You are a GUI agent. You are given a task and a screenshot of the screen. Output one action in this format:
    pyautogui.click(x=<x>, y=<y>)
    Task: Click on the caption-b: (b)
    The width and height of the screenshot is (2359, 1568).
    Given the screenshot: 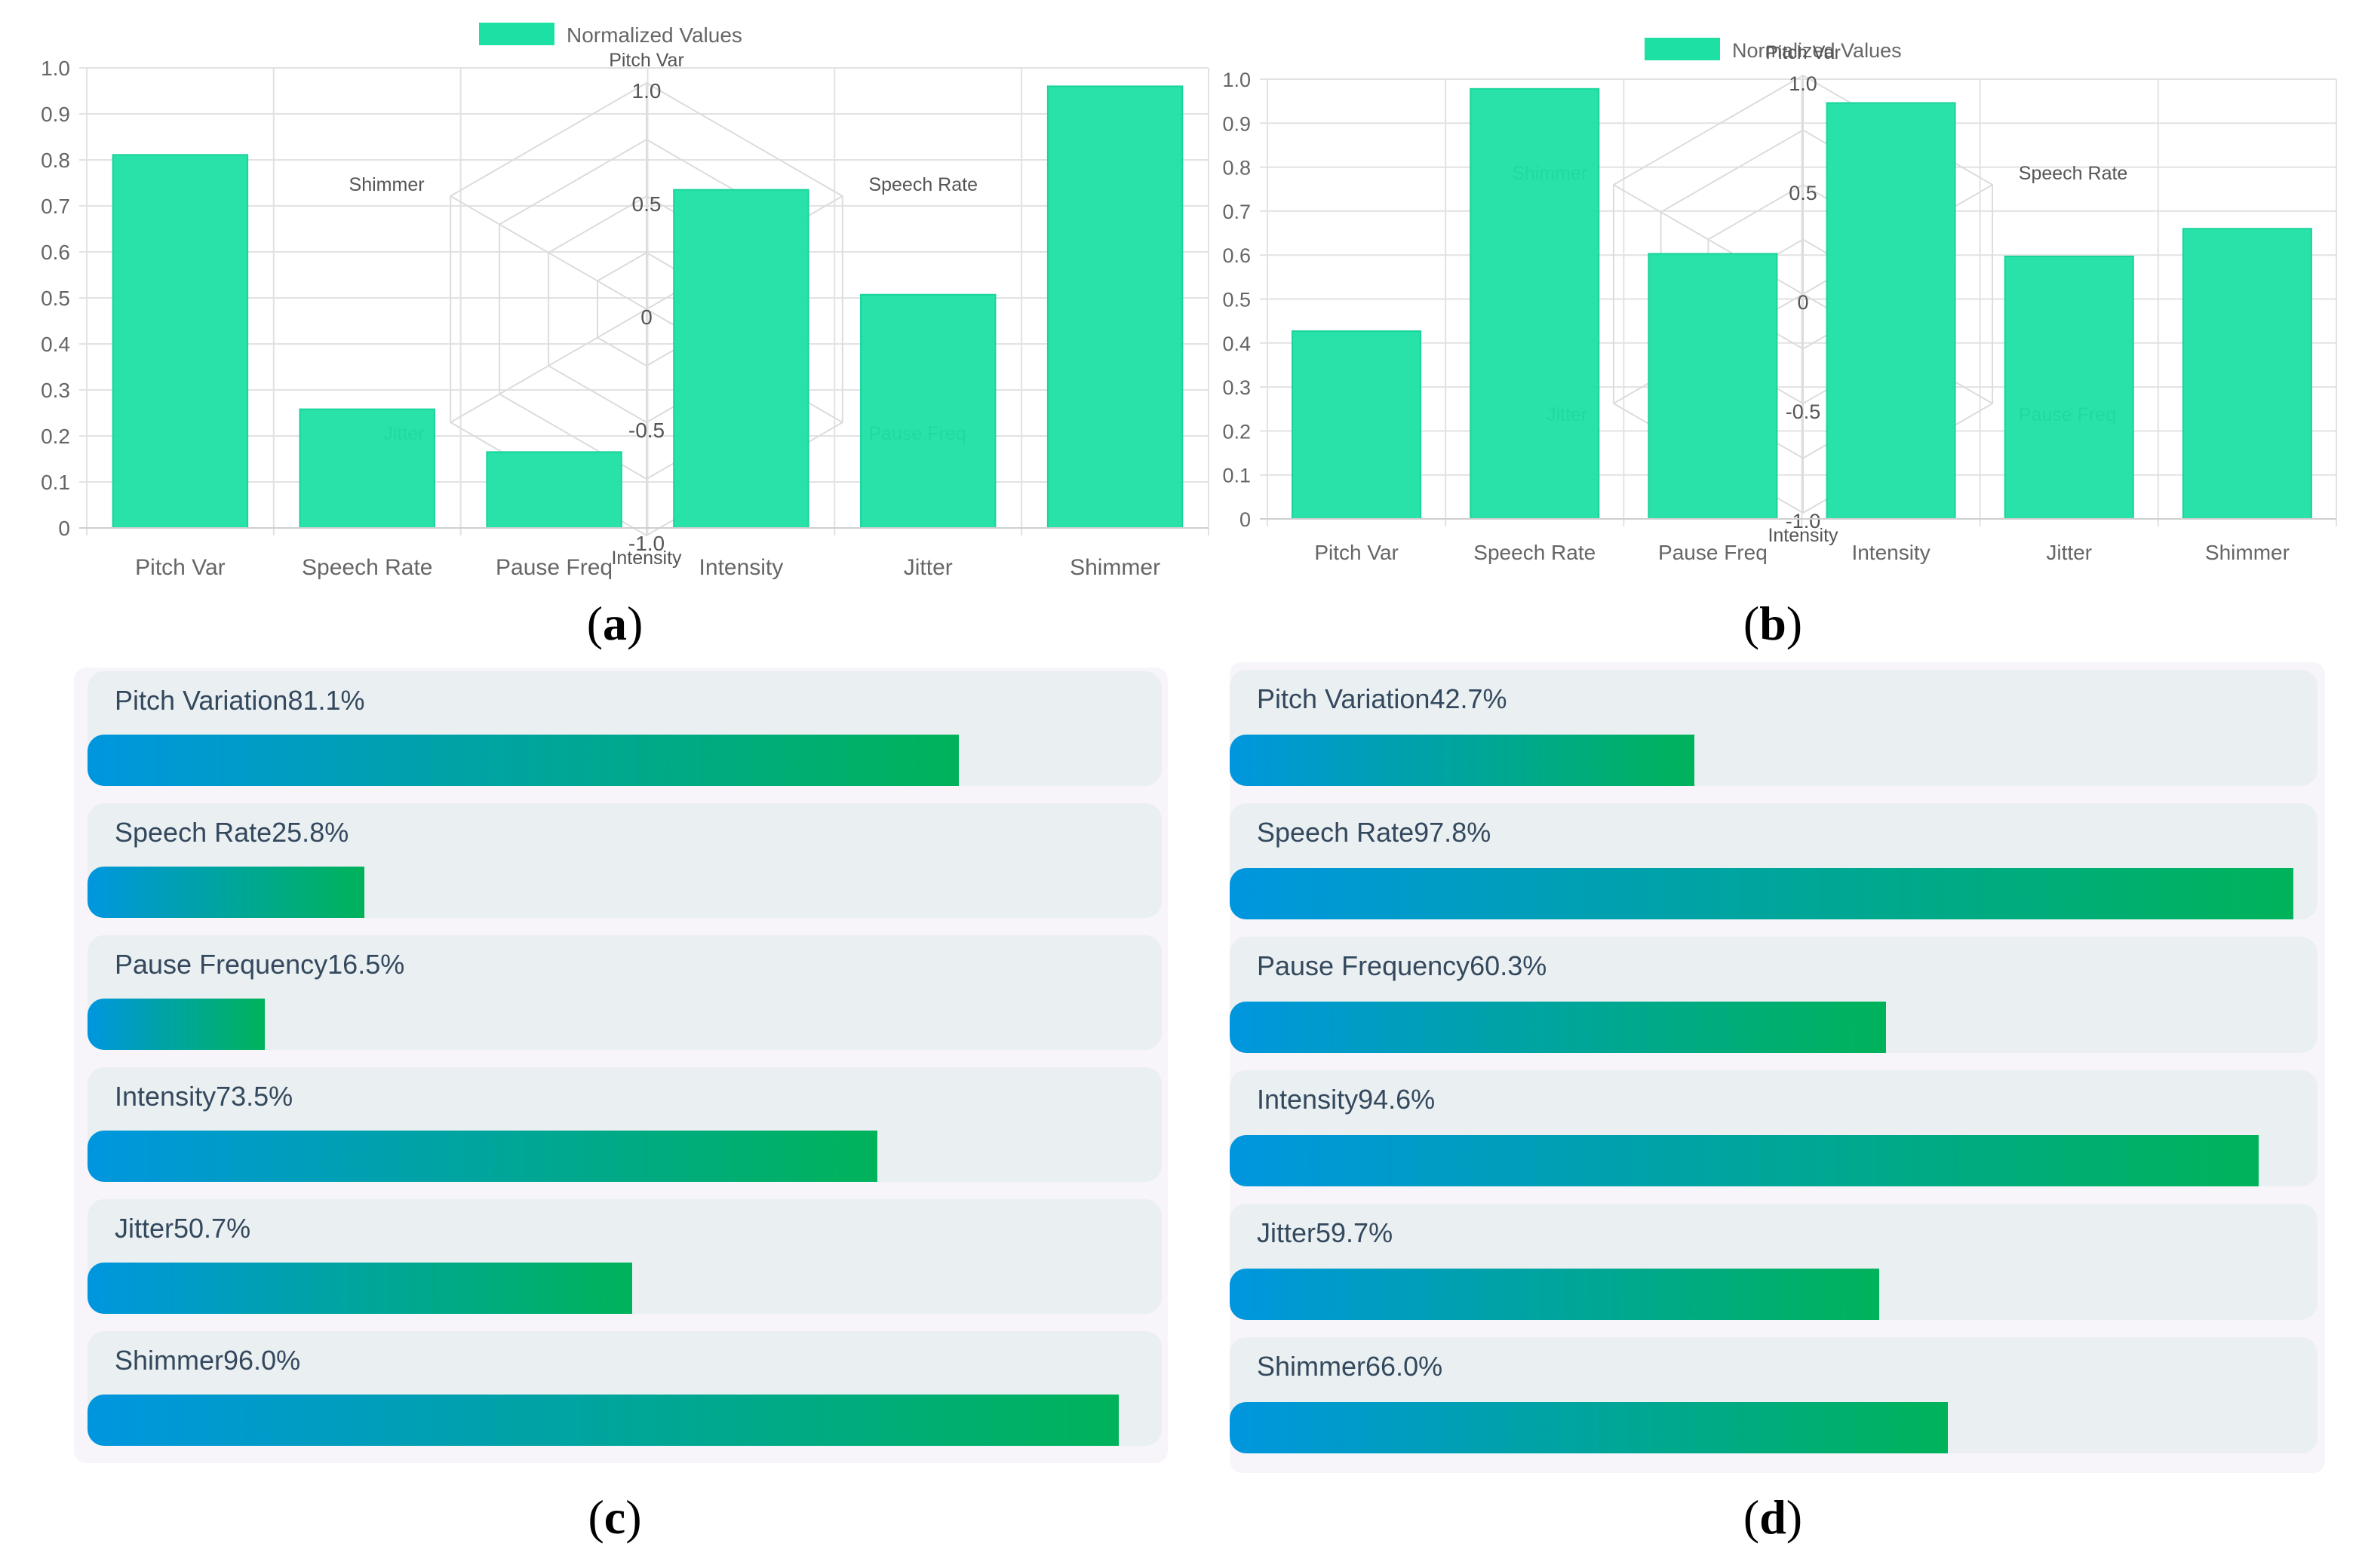 What is the action you would take?
    pyautogui.click(x=1773, y=623)
    